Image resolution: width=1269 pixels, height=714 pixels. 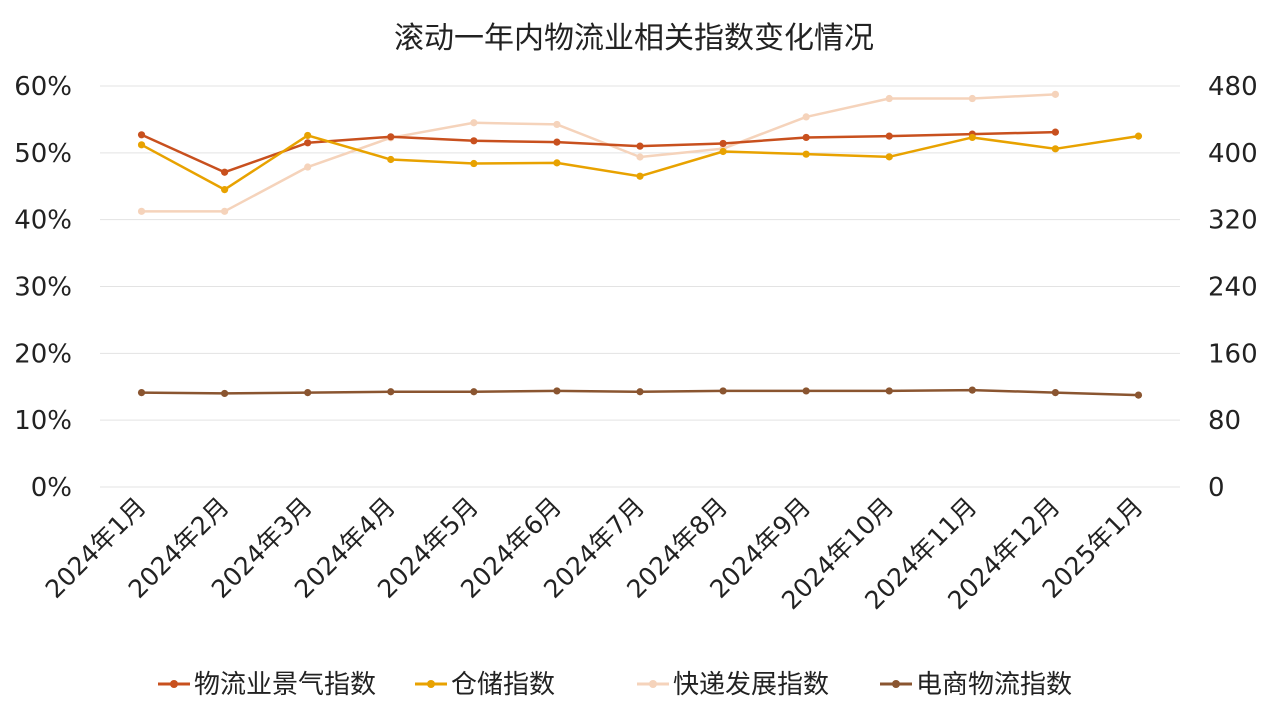 I want to click on left-y-tick-label: 0%, so click(x=51, y=488).